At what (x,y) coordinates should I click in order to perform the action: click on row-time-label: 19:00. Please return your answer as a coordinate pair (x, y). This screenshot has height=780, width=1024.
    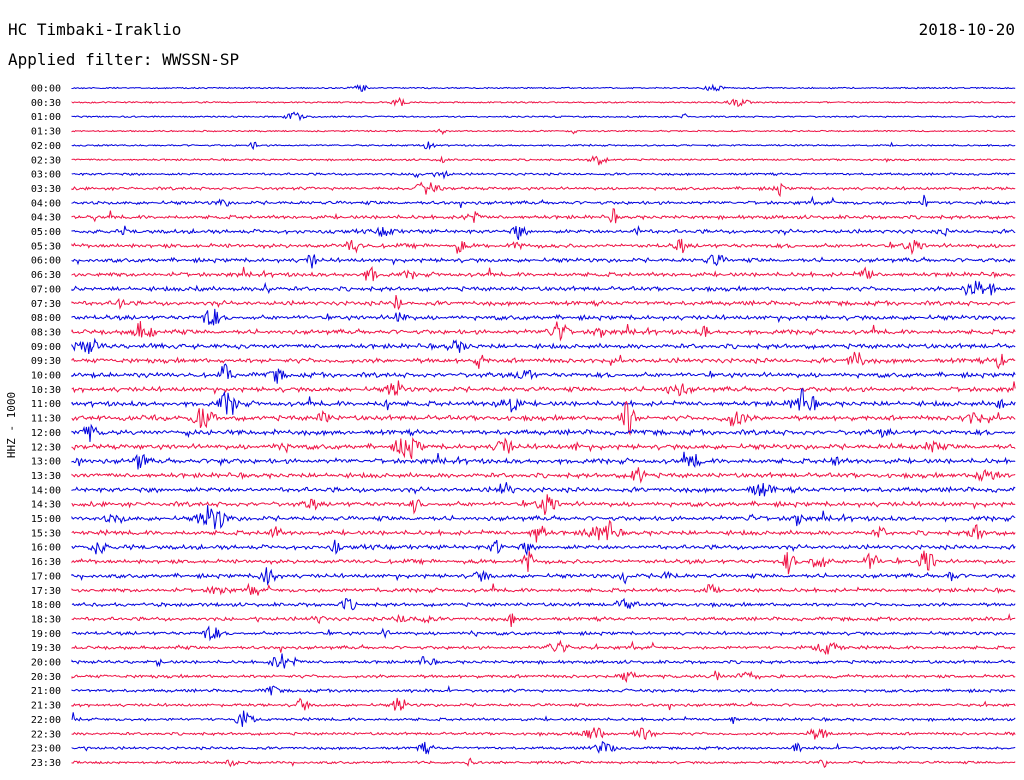
    Looking at the image, I should click on (46, 634).